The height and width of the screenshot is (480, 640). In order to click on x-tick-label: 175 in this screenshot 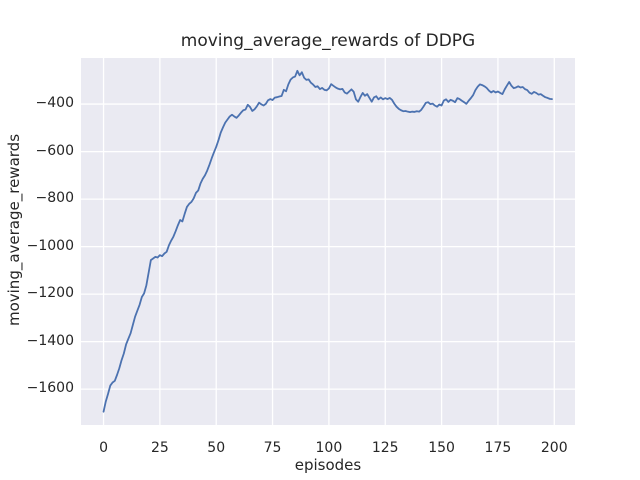, I will do `click(498, 448)`.